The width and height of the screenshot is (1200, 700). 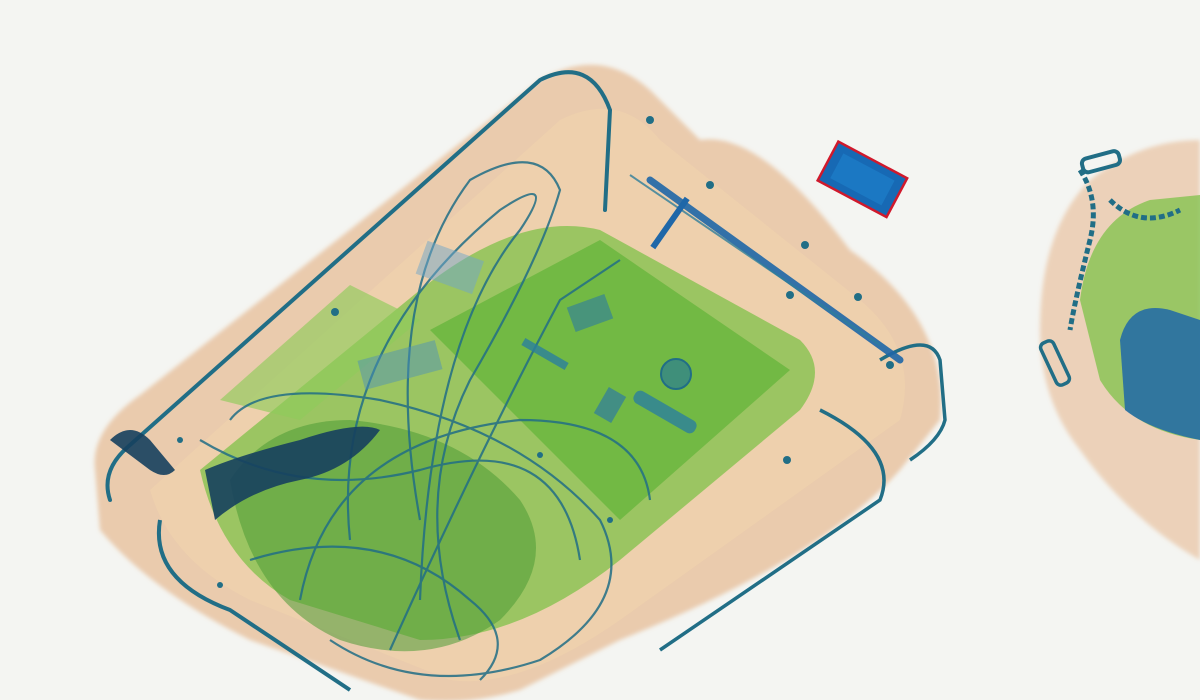 What do you see at coordinates (1101, 162) in the screenshot?
I see `clasp` at bounding box center [1101, 162].